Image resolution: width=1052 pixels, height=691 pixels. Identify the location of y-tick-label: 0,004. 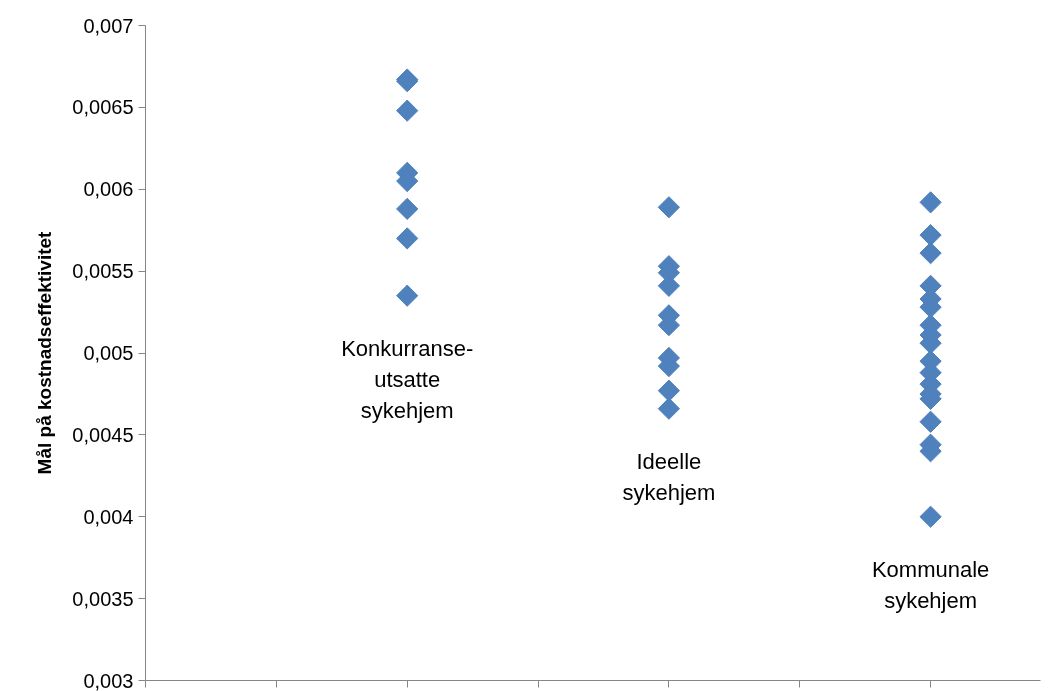
(108, 516).